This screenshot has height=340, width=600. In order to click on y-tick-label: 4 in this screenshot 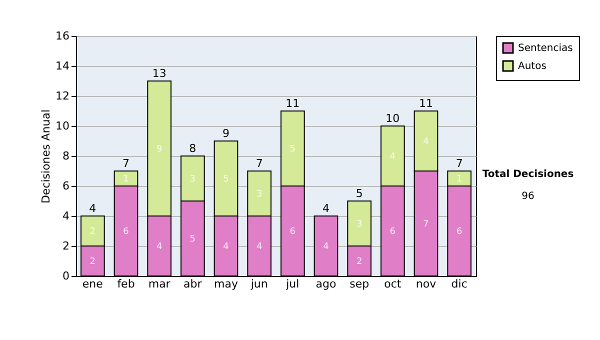, I will do `click(66, 216)`.